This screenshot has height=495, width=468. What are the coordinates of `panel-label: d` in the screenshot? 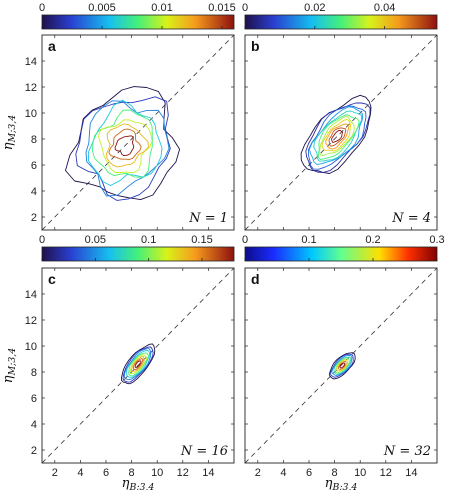 It's located at (255, 279).